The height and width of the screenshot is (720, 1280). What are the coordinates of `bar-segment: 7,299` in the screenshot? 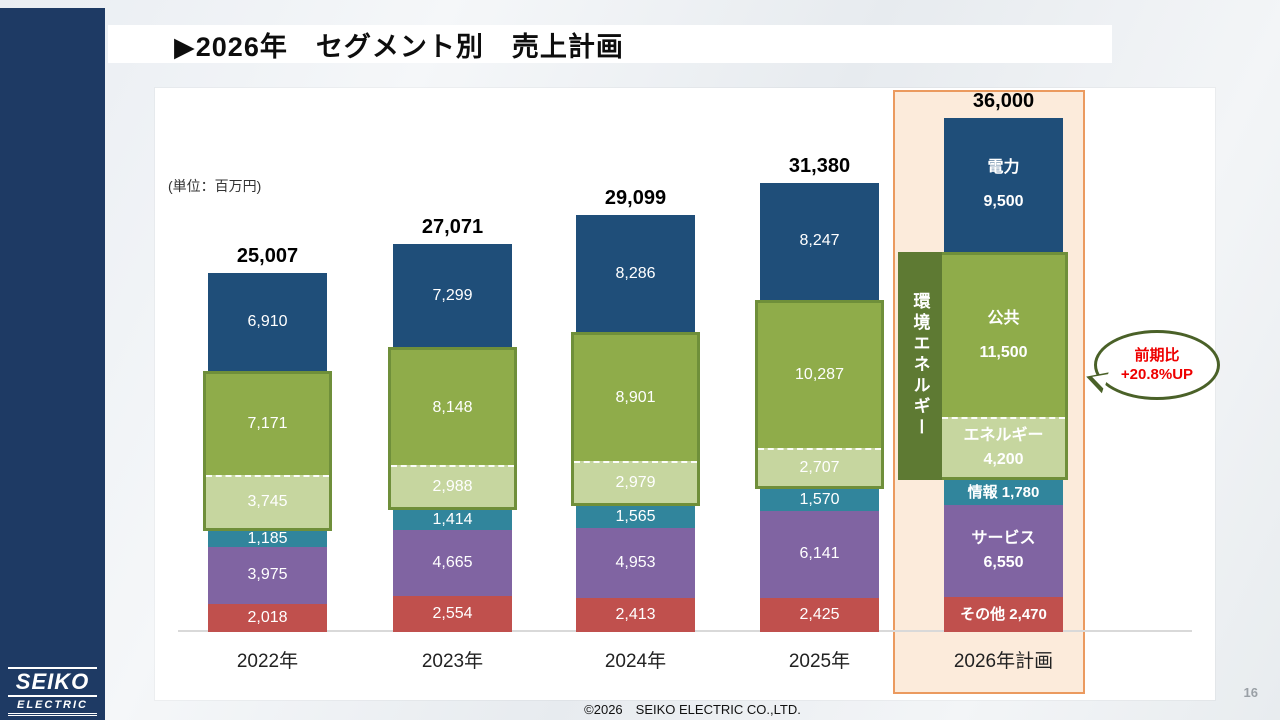 It's located at (452, 296).